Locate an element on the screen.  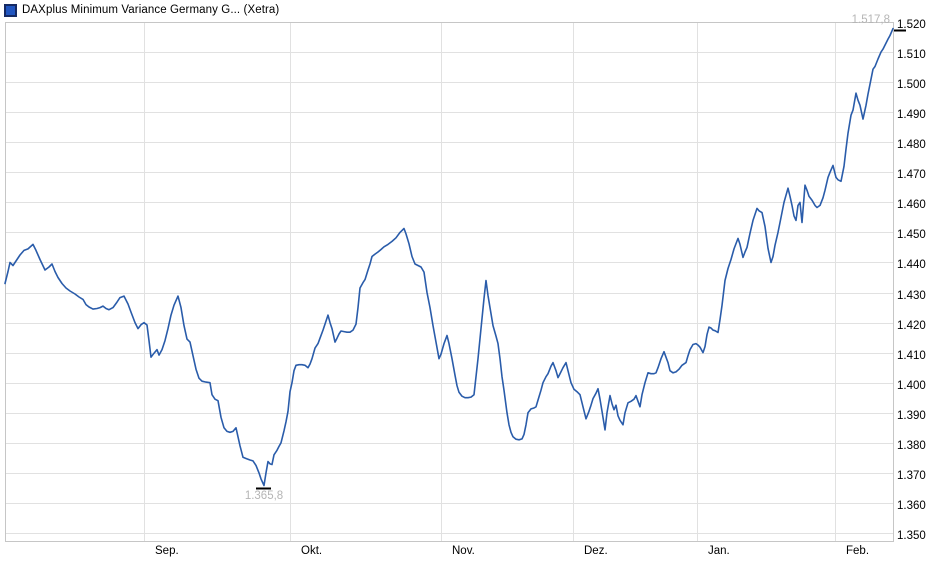
y-axis-tick-label: 1.510 is located at coordinates (911, 55).